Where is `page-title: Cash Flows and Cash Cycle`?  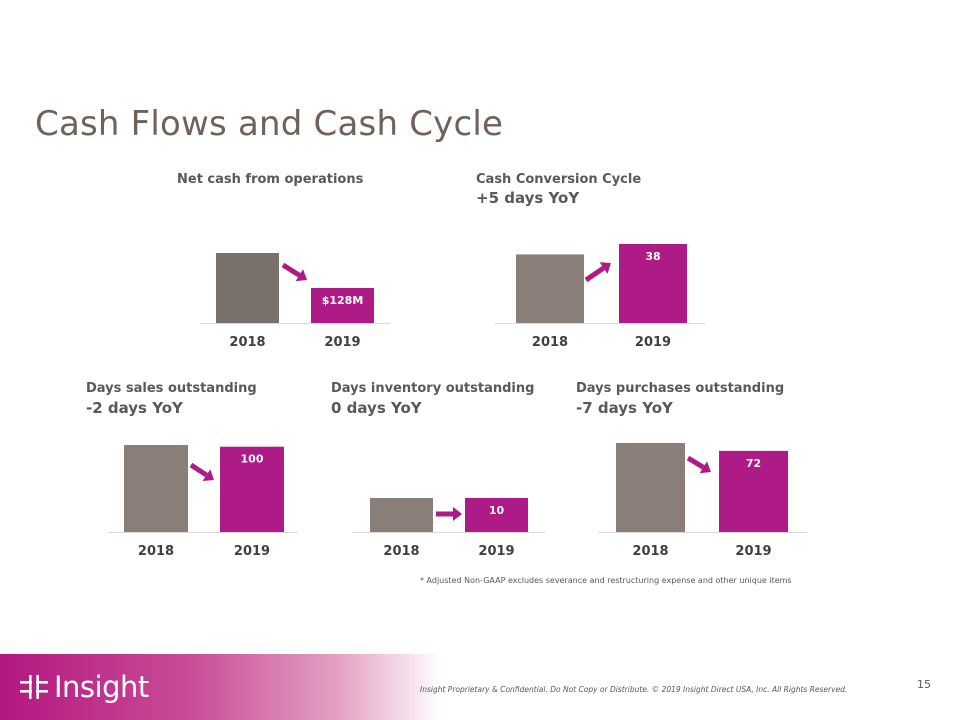 page-title: Cash Flows and Cash Cycle is located at coordinates (269, 124).